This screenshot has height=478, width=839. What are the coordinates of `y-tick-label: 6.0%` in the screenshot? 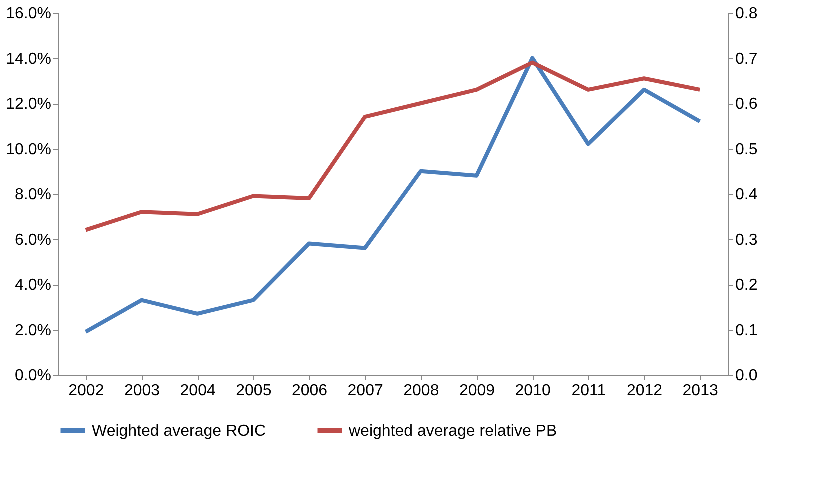 It's located at (33, 240).